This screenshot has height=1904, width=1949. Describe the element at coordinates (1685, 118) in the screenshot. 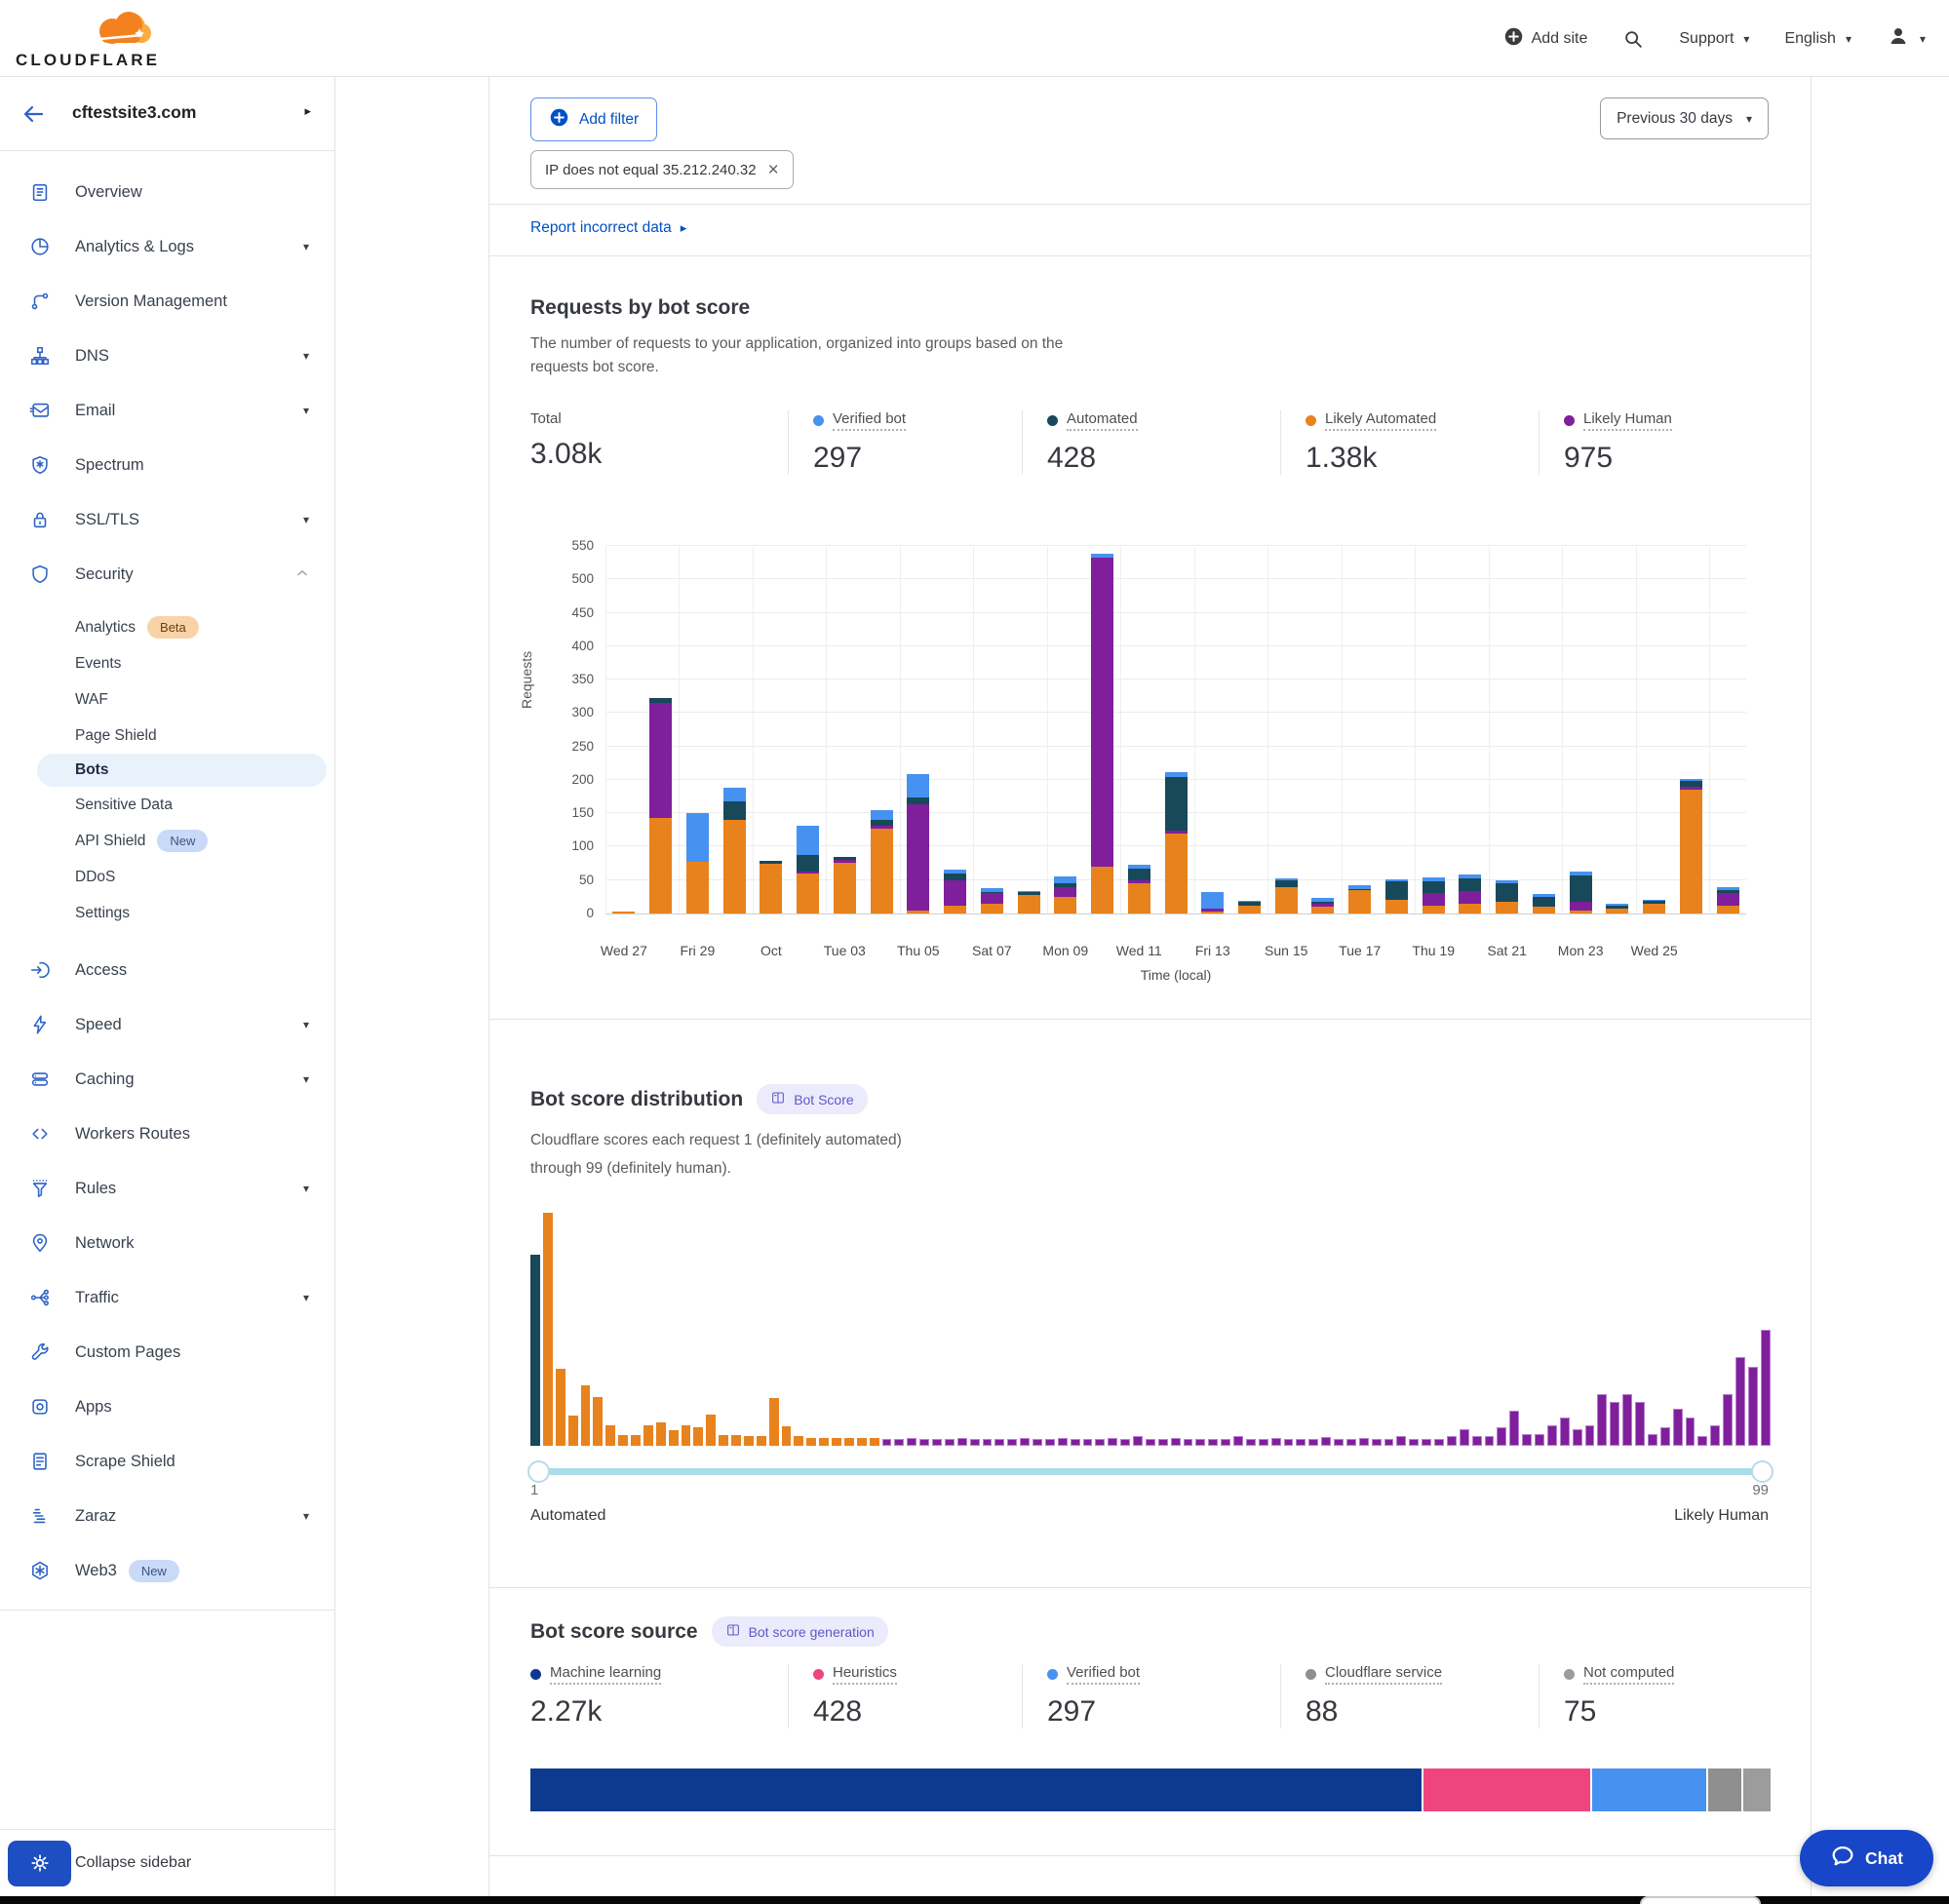

I see `date-range-dropdown: Previous 30 days ▾` at that location.